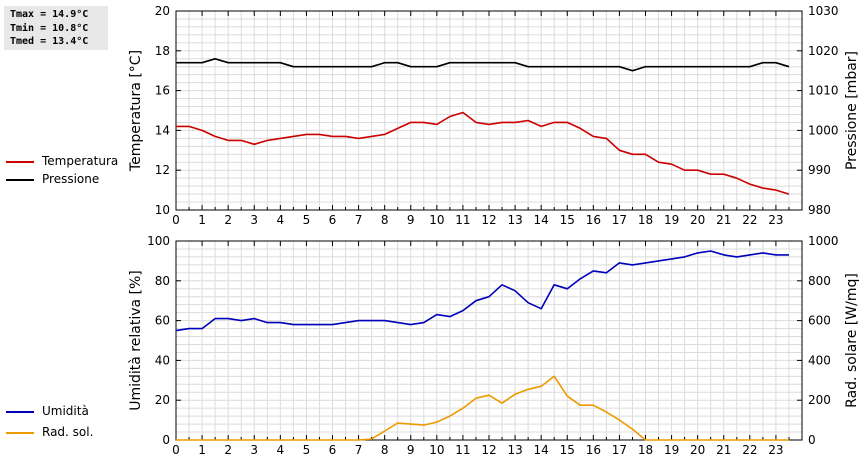 The width and height of the screenshot is (860, 460). What do you see at coordinates (812, 440) in the screenshot?
I see `y2-tick-label: 0` at bounding box center [812, 440].